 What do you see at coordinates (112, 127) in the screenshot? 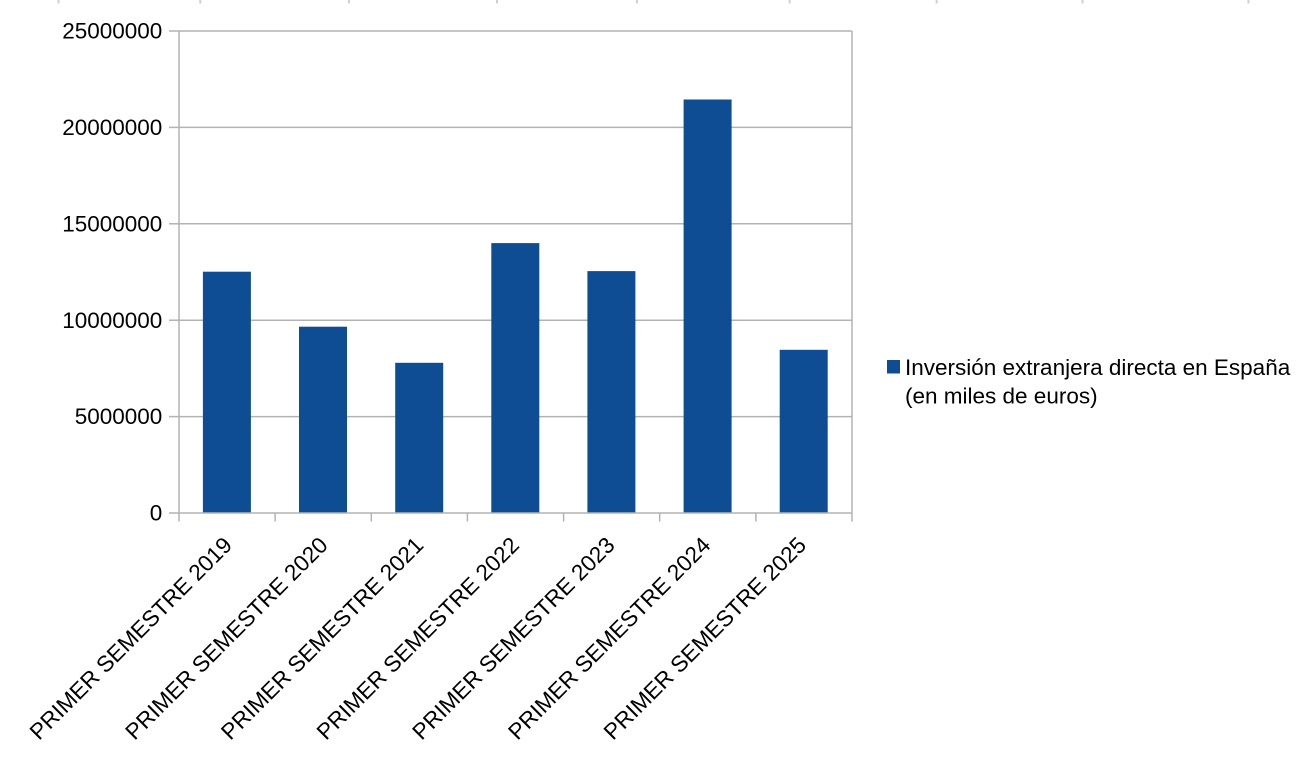
I see `svg-text: 20000000` at bounding box center [112, 127].